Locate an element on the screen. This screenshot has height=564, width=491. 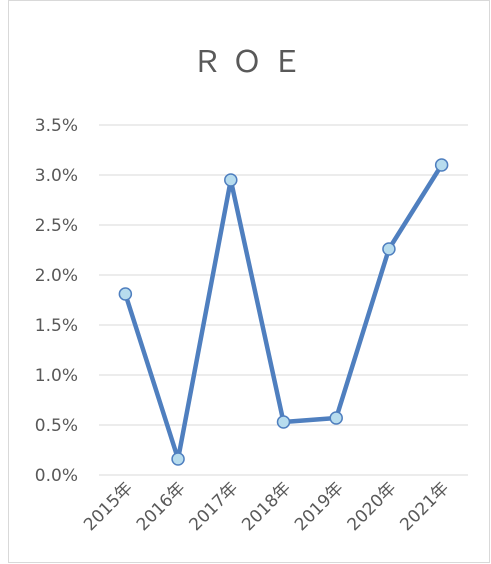
y-tick-label: 0.0% is located at coordinates (56, 476).